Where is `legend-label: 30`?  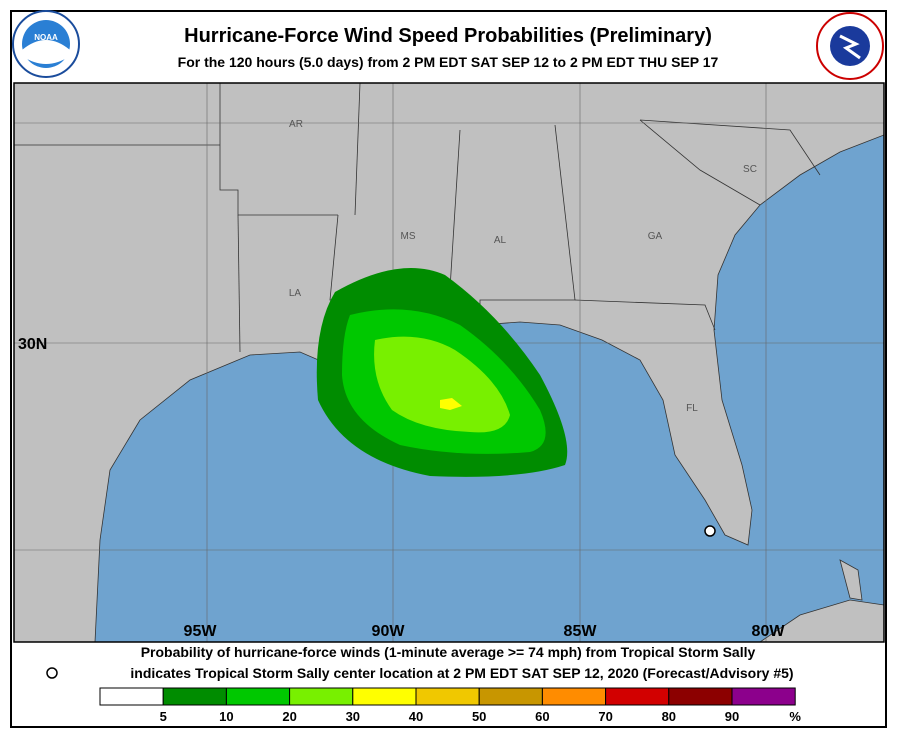 legend-label: 30 is located at coordinates (353, 716).